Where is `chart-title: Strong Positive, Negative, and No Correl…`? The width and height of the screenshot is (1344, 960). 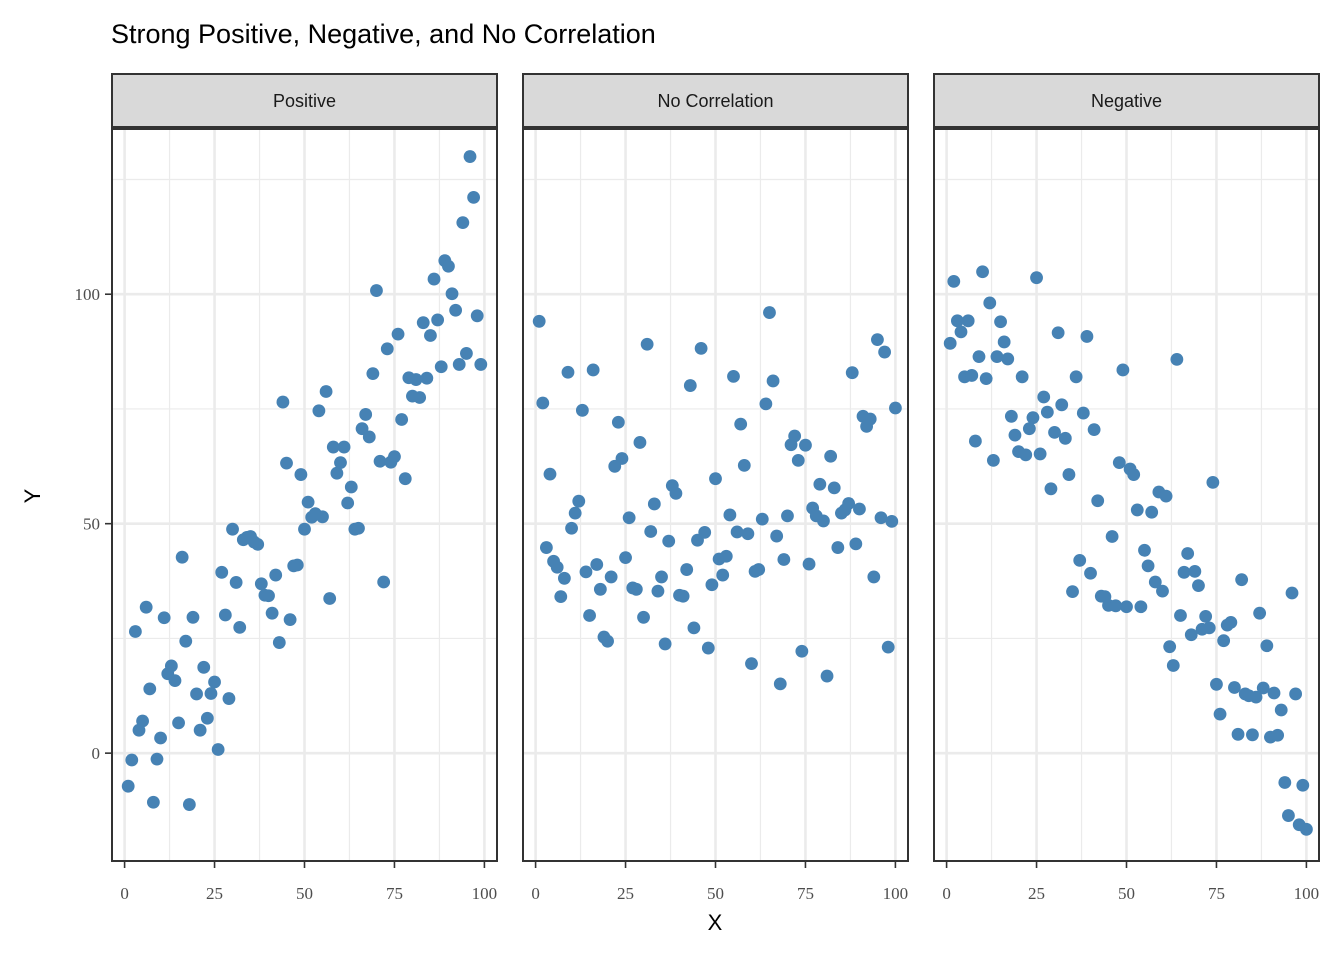 chart-title: Strong Positive, Negative, and No Correl… is located at coordinates (383, 34).